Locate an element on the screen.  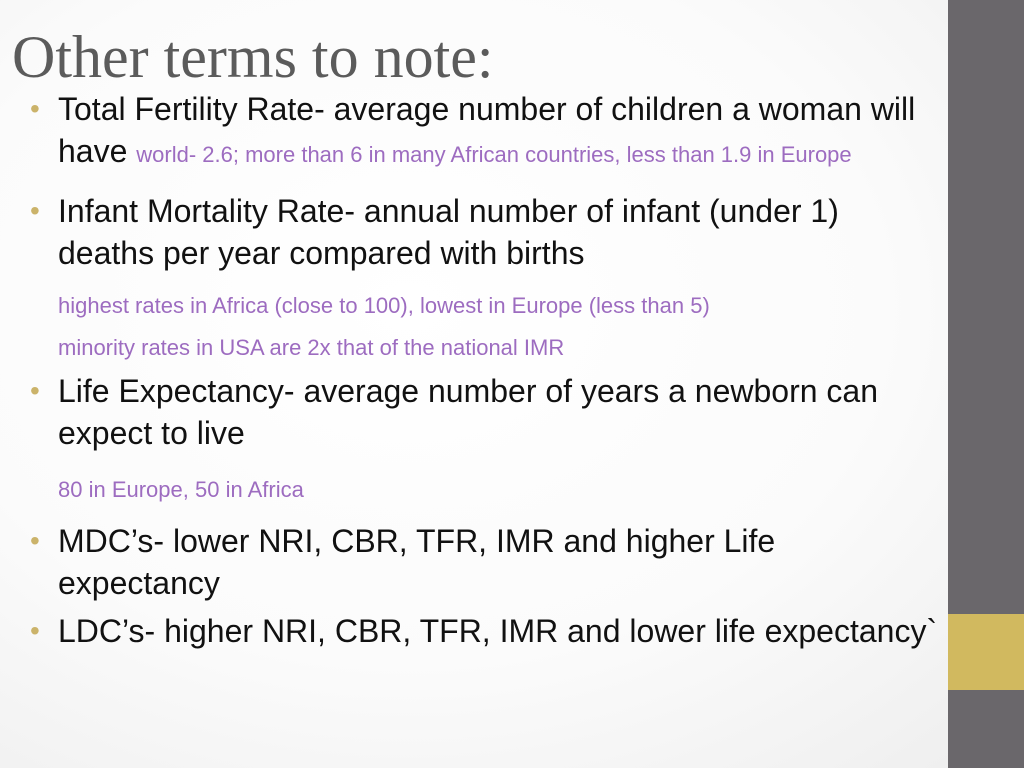
side-accent-block is located at coordinates (986, 652).